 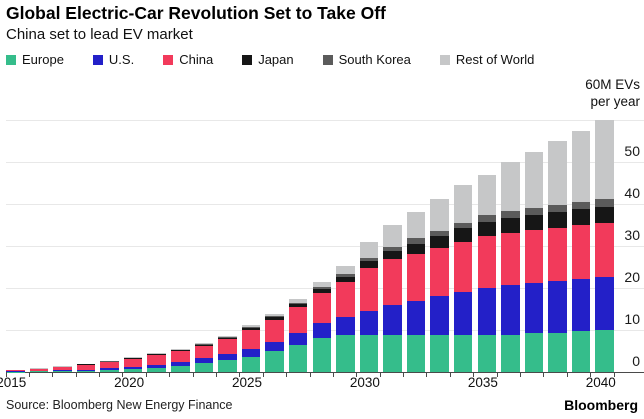 What do you see at coordinates (325, 246) in the screenshot?
I see `gridline` at bounding box center [325, 246].